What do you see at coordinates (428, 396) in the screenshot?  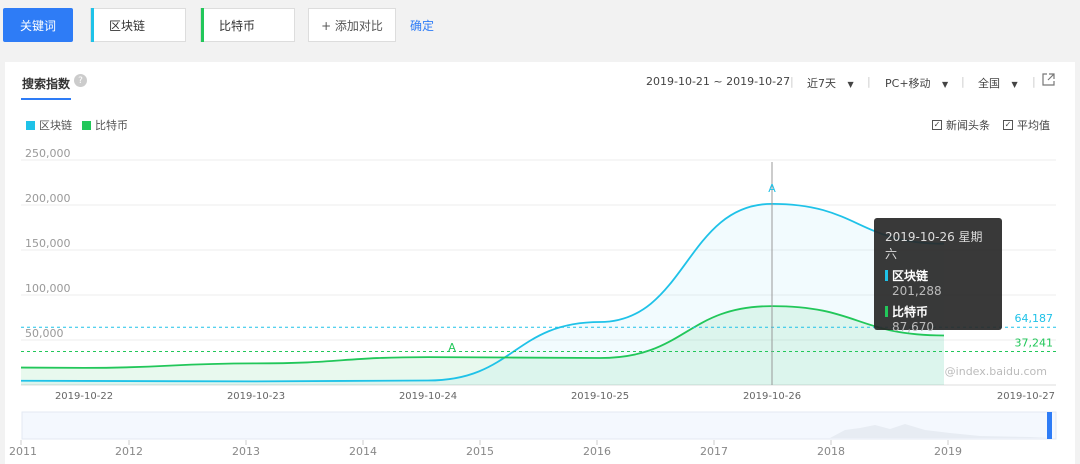 I see `x-tick-label: 2019-10-24` at bounding box center [428, 396].